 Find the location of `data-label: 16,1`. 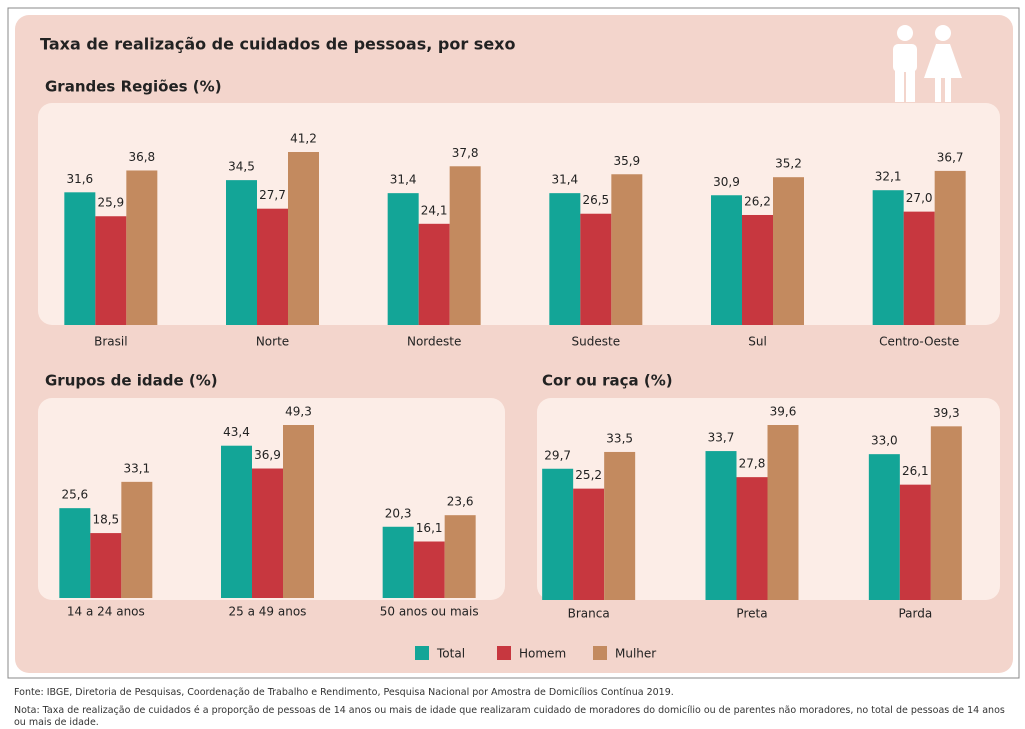

data-label: 16,1 is located at coordinates (429, 528).